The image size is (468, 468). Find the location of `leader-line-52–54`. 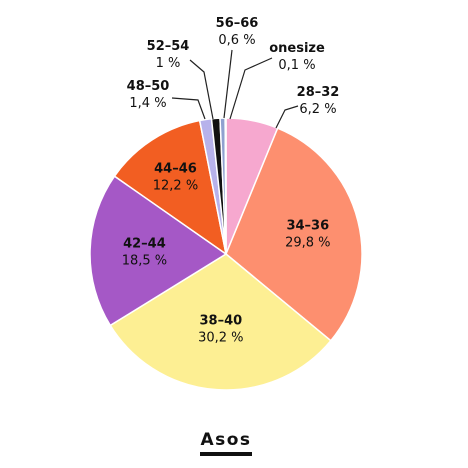

leader-line-52–54 is located at coordinates (201, 89).